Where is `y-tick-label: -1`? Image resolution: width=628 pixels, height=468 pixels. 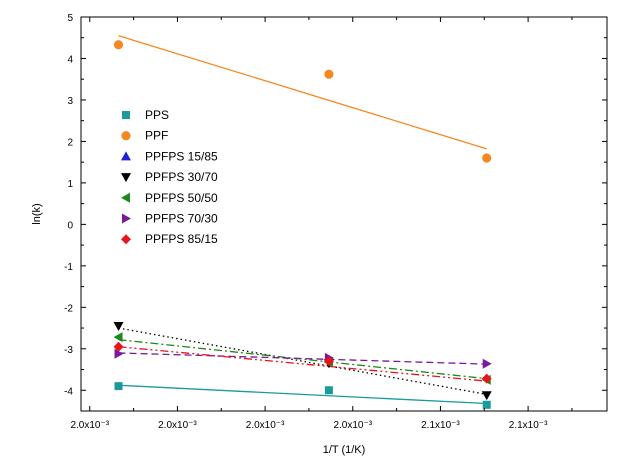 y-tick-label: -1 is located at coordinates (68, 267).